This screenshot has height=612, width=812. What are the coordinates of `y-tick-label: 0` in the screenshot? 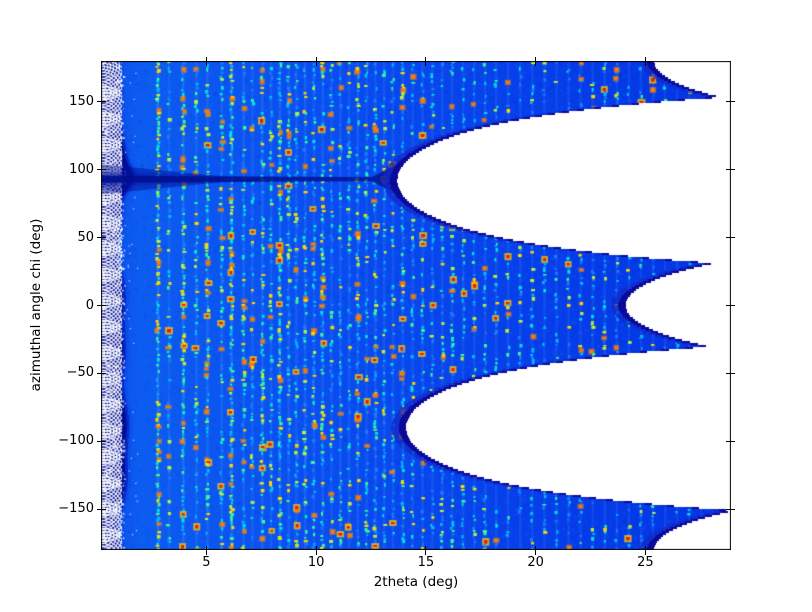 It's located at (89, 305).